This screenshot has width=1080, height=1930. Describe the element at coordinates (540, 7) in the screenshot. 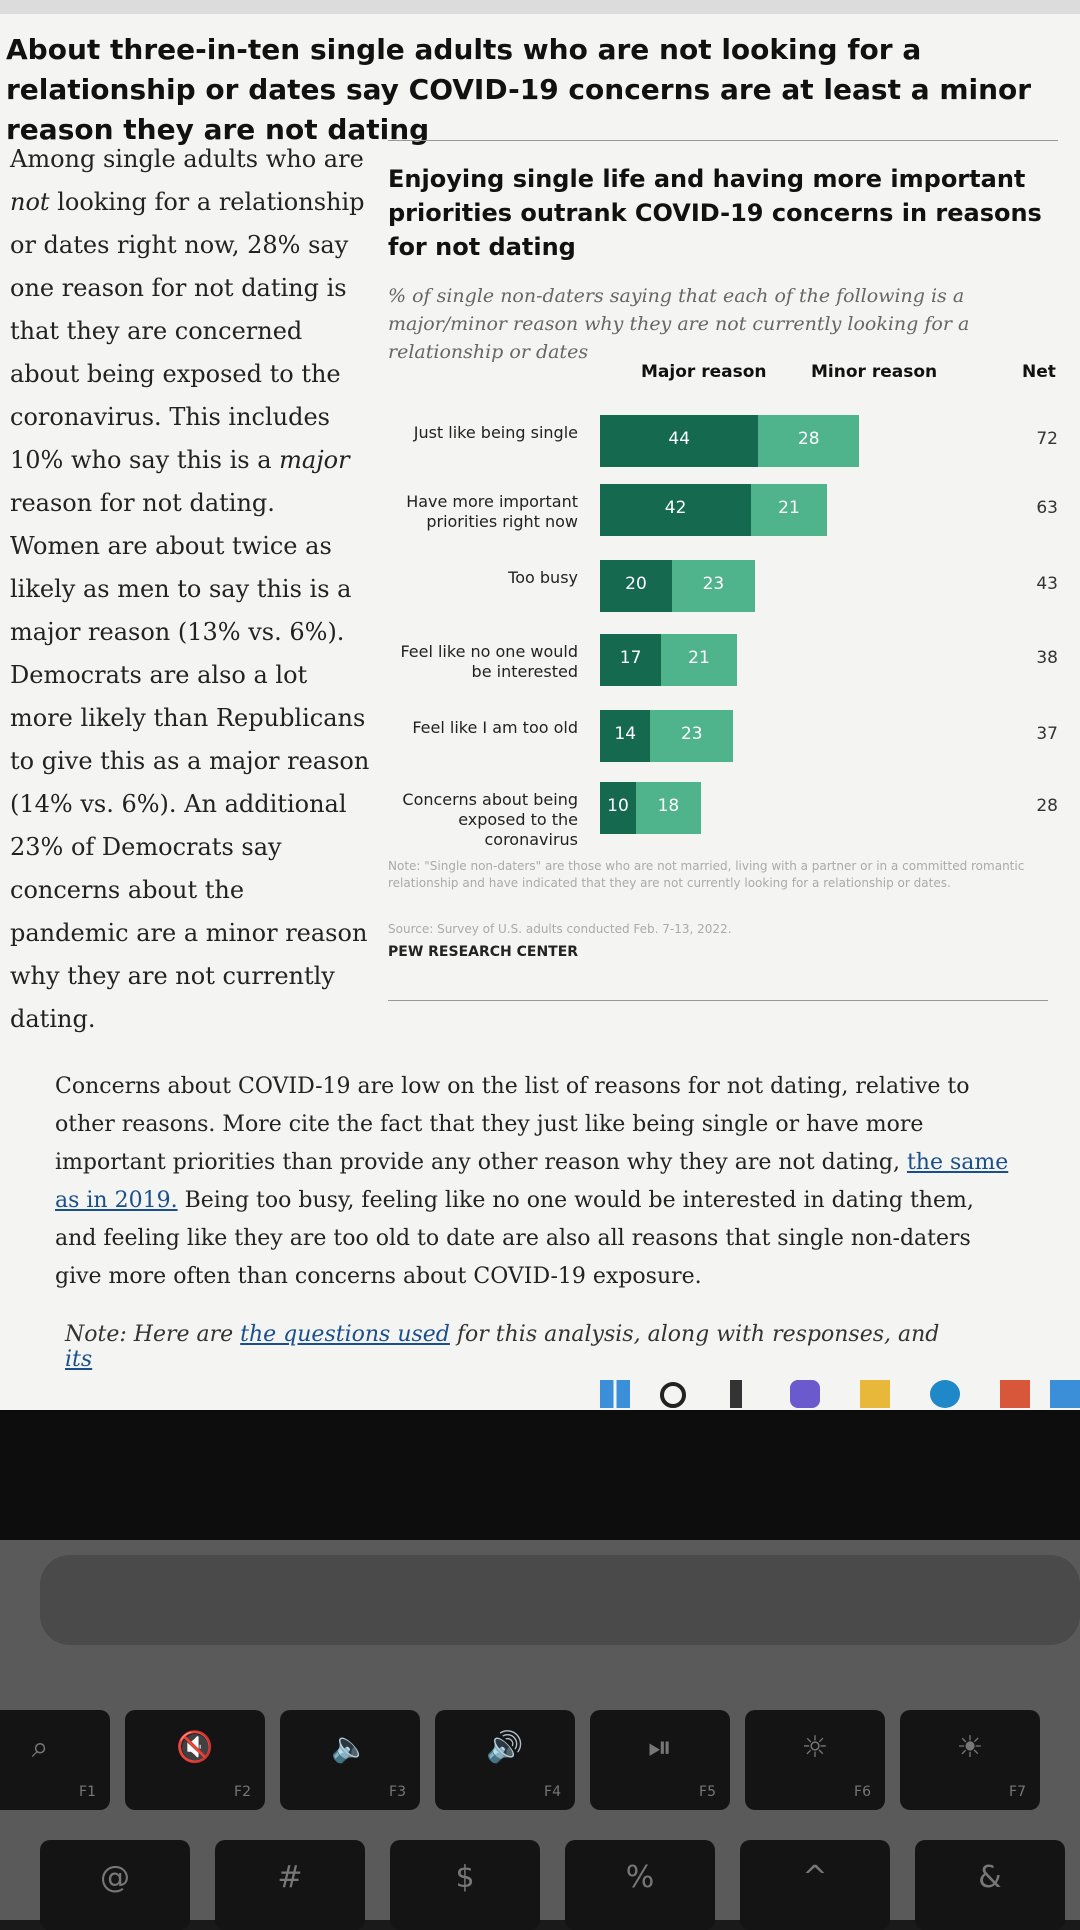

I see `top-toolbar-strip` at that location.